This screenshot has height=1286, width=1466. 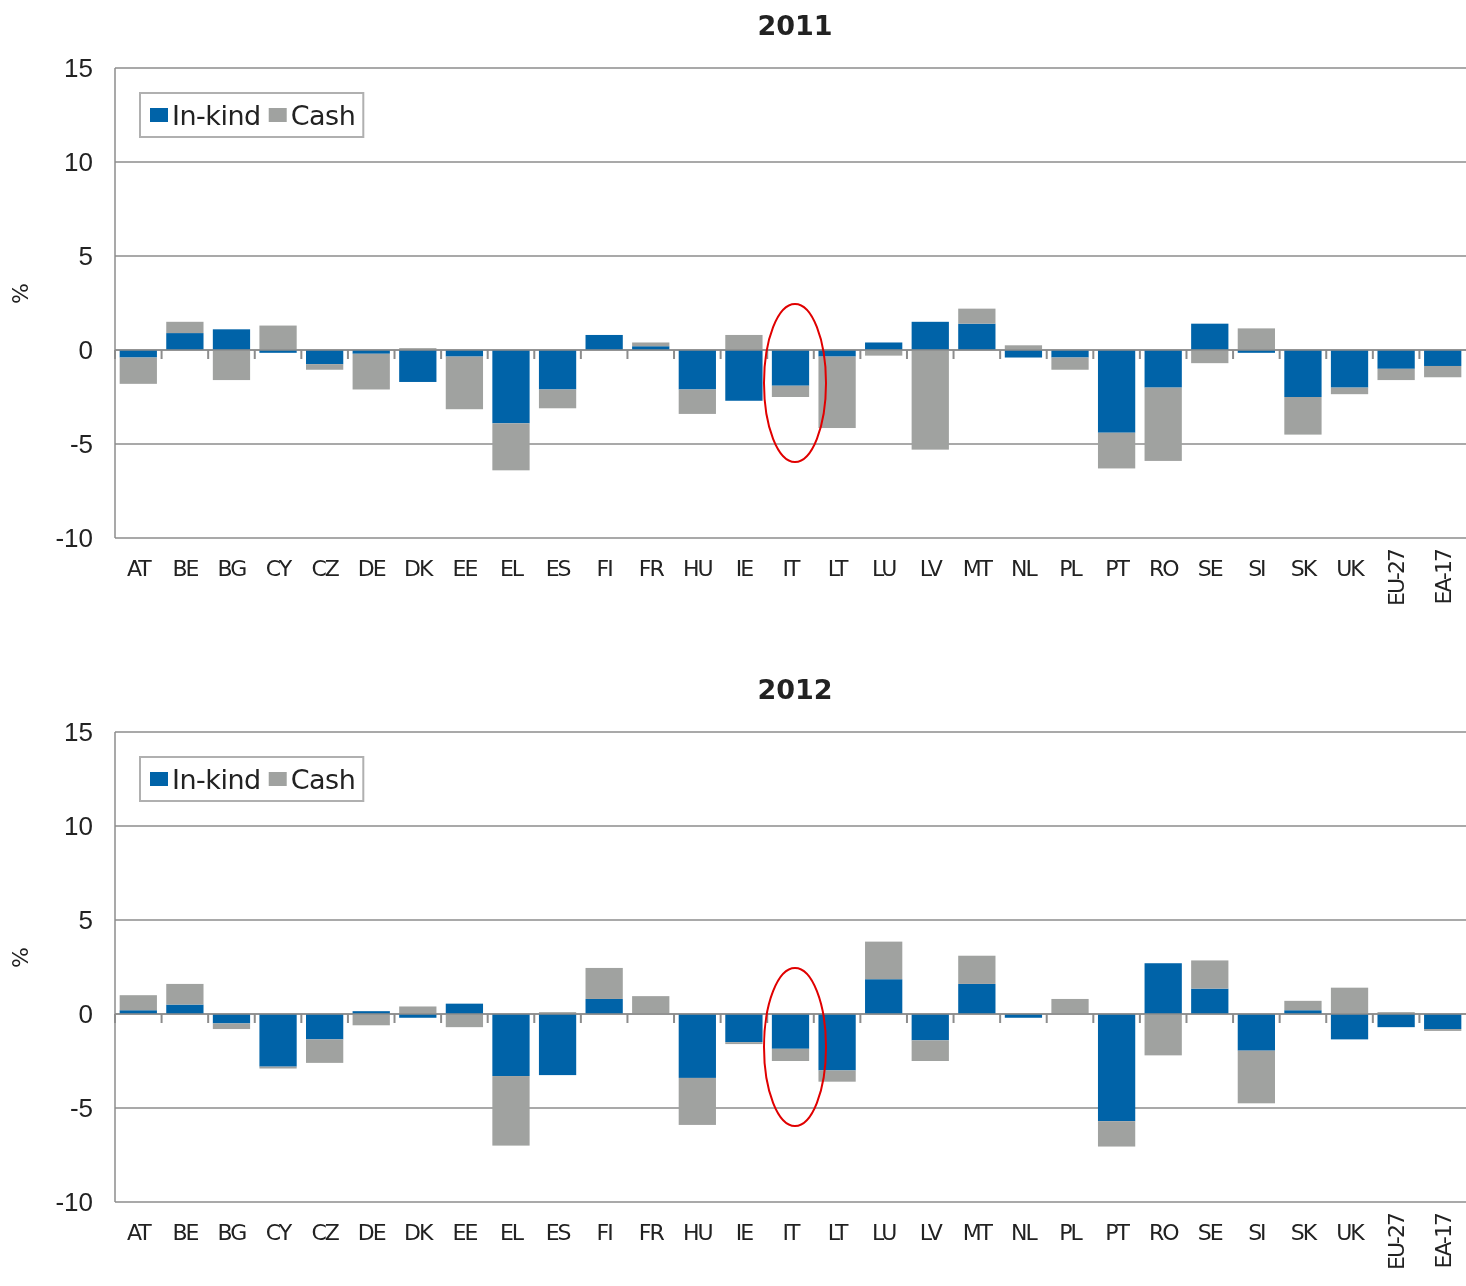 I want to click on chart-title: 2012, so click(x=795, y=689).